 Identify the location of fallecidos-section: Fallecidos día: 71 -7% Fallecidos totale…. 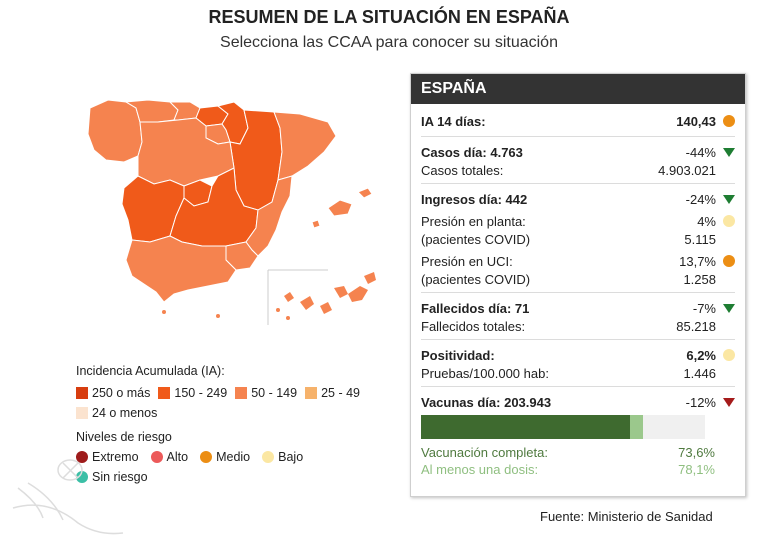
(578, 316).